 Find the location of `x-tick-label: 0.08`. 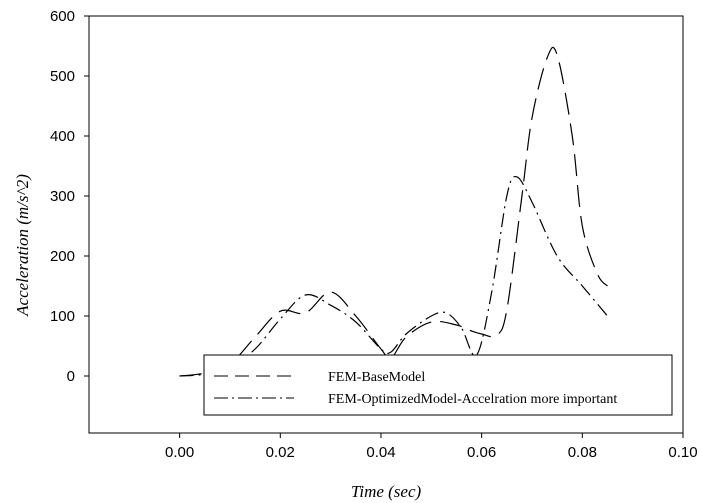

x-tick-label: 0.08 is located at coordinates (582, 452).